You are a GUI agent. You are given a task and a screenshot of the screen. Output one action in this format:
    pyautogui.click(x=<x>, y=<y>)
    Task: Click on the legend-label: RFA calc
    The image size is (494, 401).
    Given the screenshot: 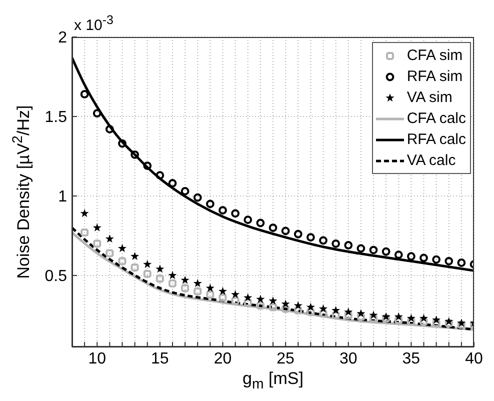 What is the action you would take?
    pyautogui.click(x=436, y=139)
    